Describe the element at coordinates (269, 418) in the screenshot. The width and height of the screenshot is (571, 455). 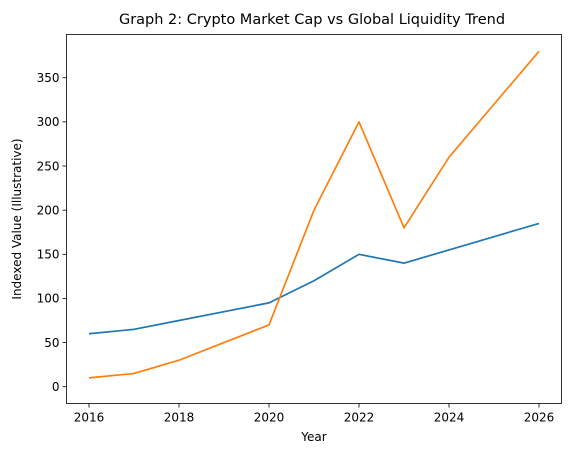
I see `x-tick-label: 2020` at that location.